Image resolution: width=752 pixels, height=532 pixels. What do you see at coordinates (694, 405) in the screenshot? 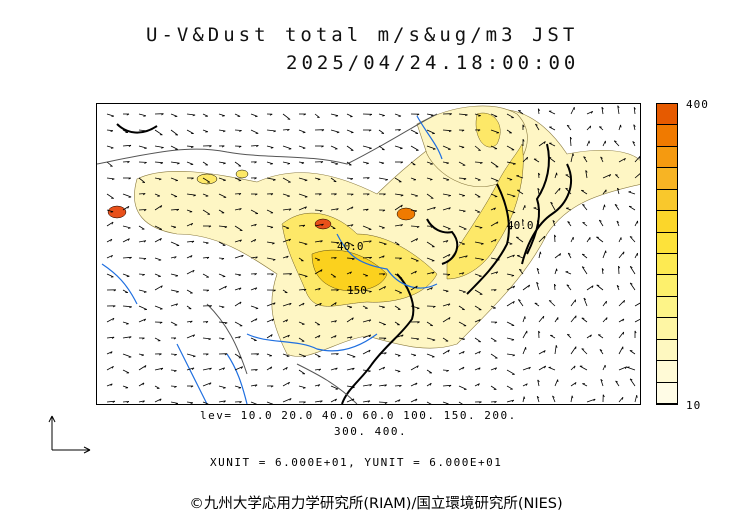
I see `colorbar-min-label: 10` at bounding box center [694, 405].